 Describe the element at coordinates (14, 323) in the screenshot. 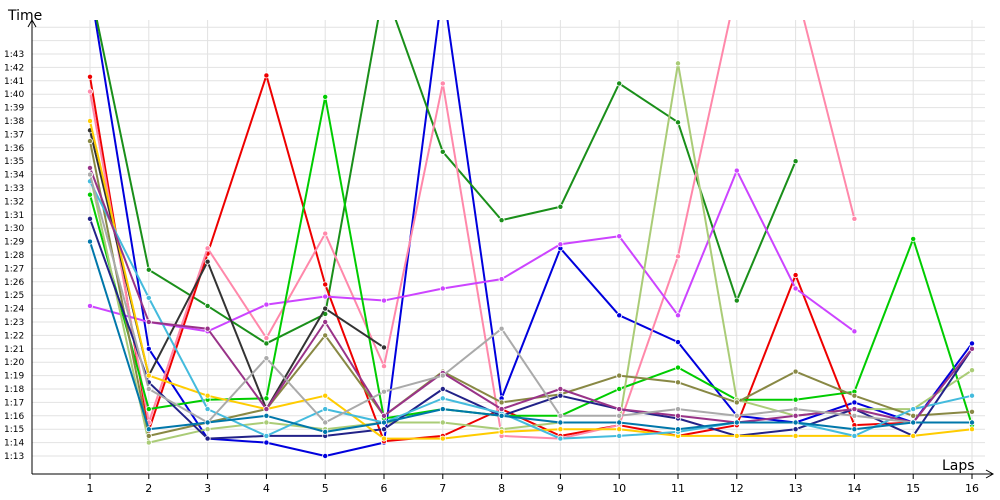

I see `y-tick-label: 1:23` at that location.